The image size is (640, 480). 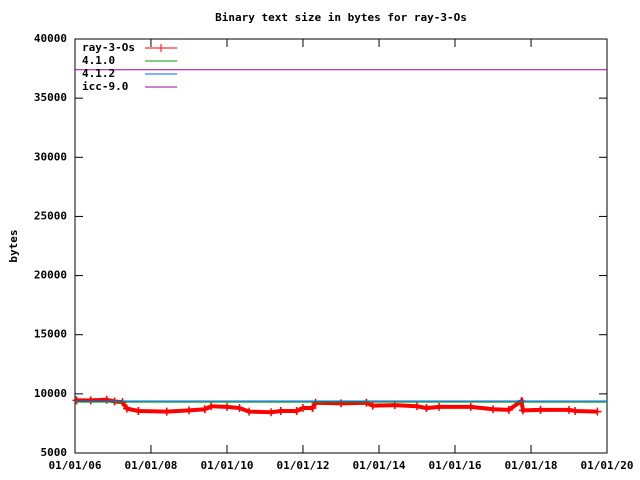 I want to click on x-tick-label: 01/01/10, so click(x=227, y=465).